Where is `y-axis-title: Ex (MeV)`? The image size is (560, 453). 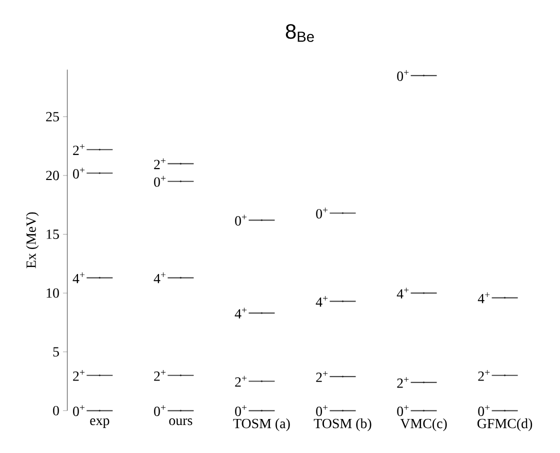 y-axis-title: Ex (MeV) is located at coordinates (32, 240).